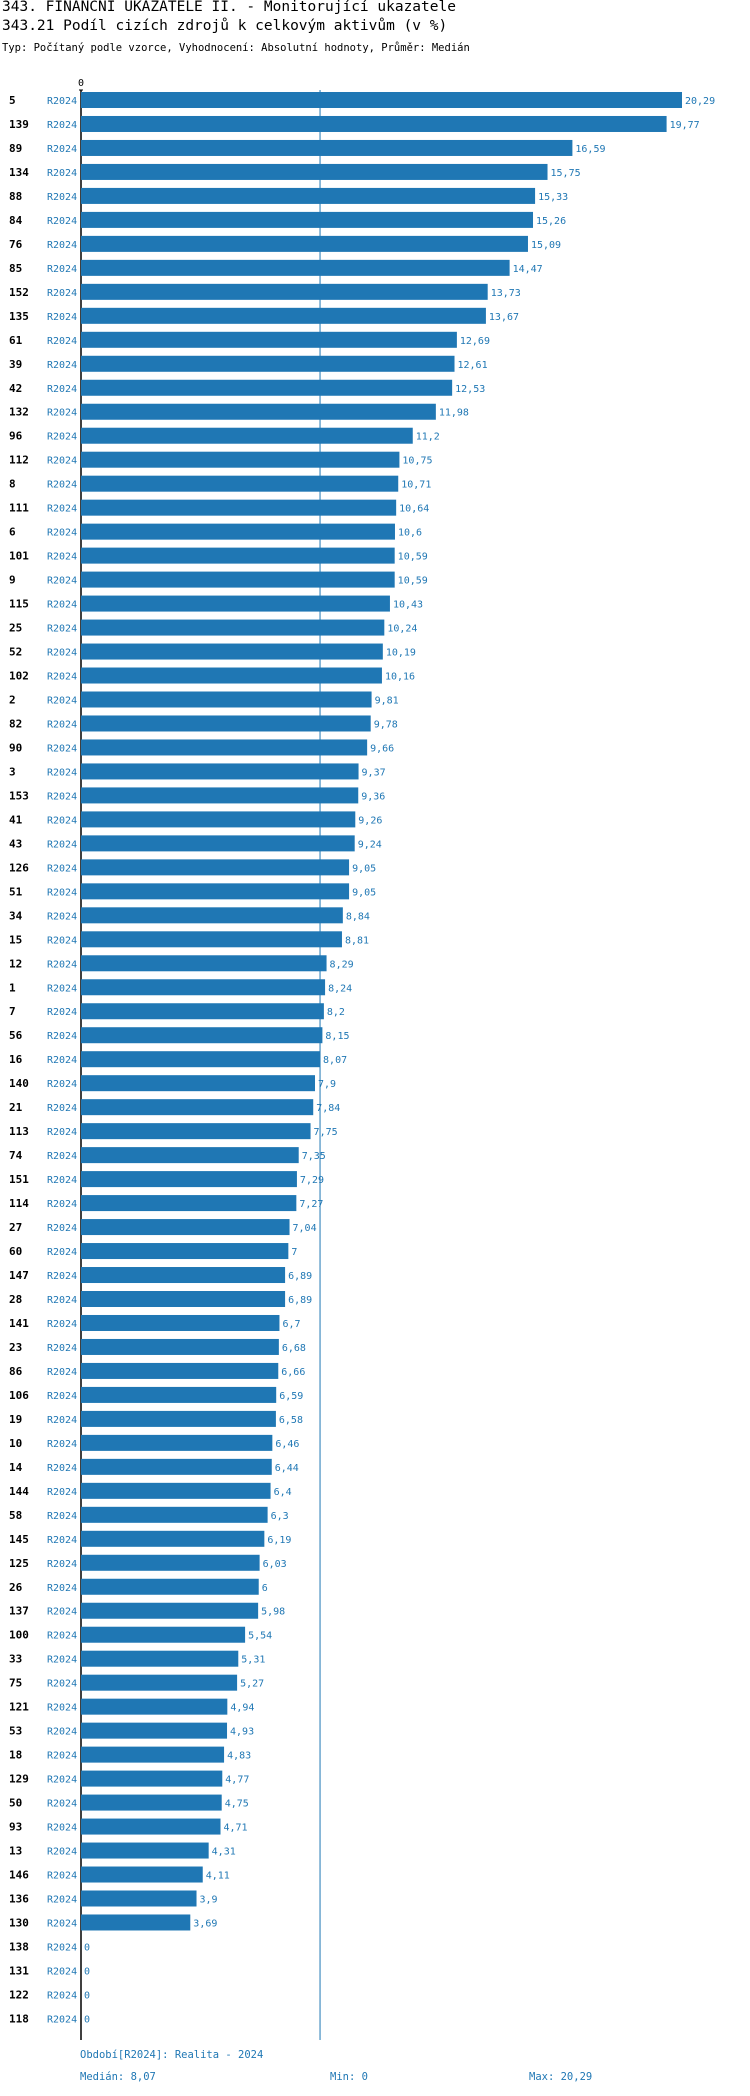  What do you see at coordinates (553, 197) in the screenshot?
I see `value-label: 15,33` at bounding box center [553, 197].